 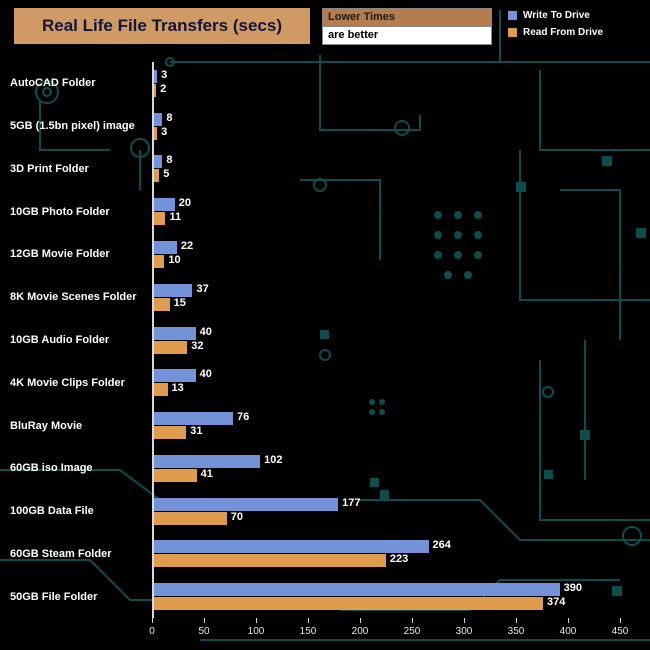 I want to click on value-label: 177, so click(x=351, y=502).